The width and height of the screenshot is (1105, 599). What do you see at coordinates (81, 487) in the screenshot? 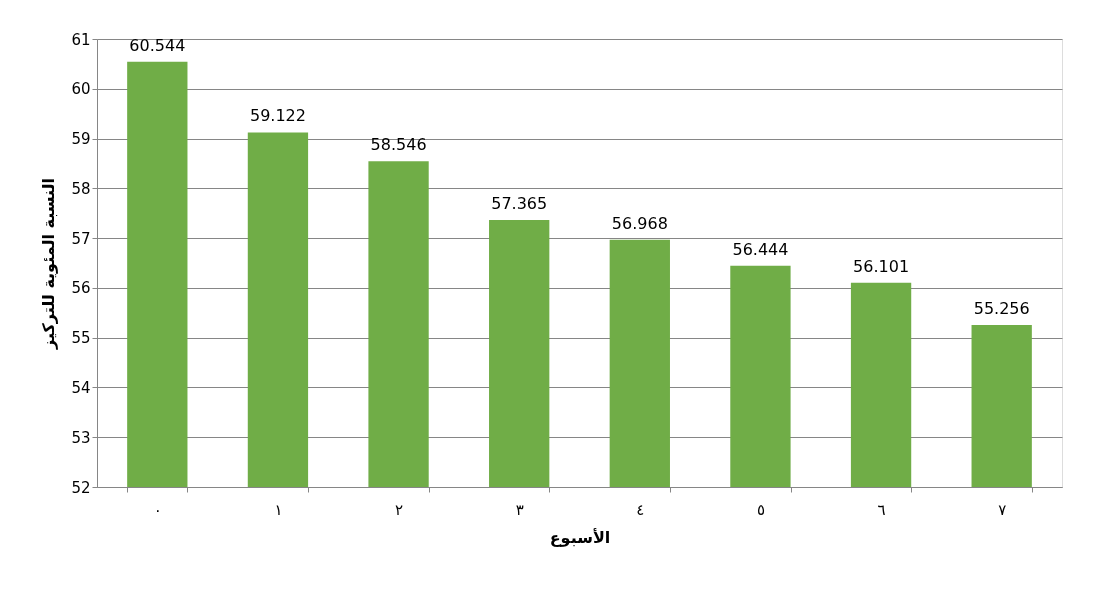
I see `y-tick-label: 52` at bounding box center [81, 487].